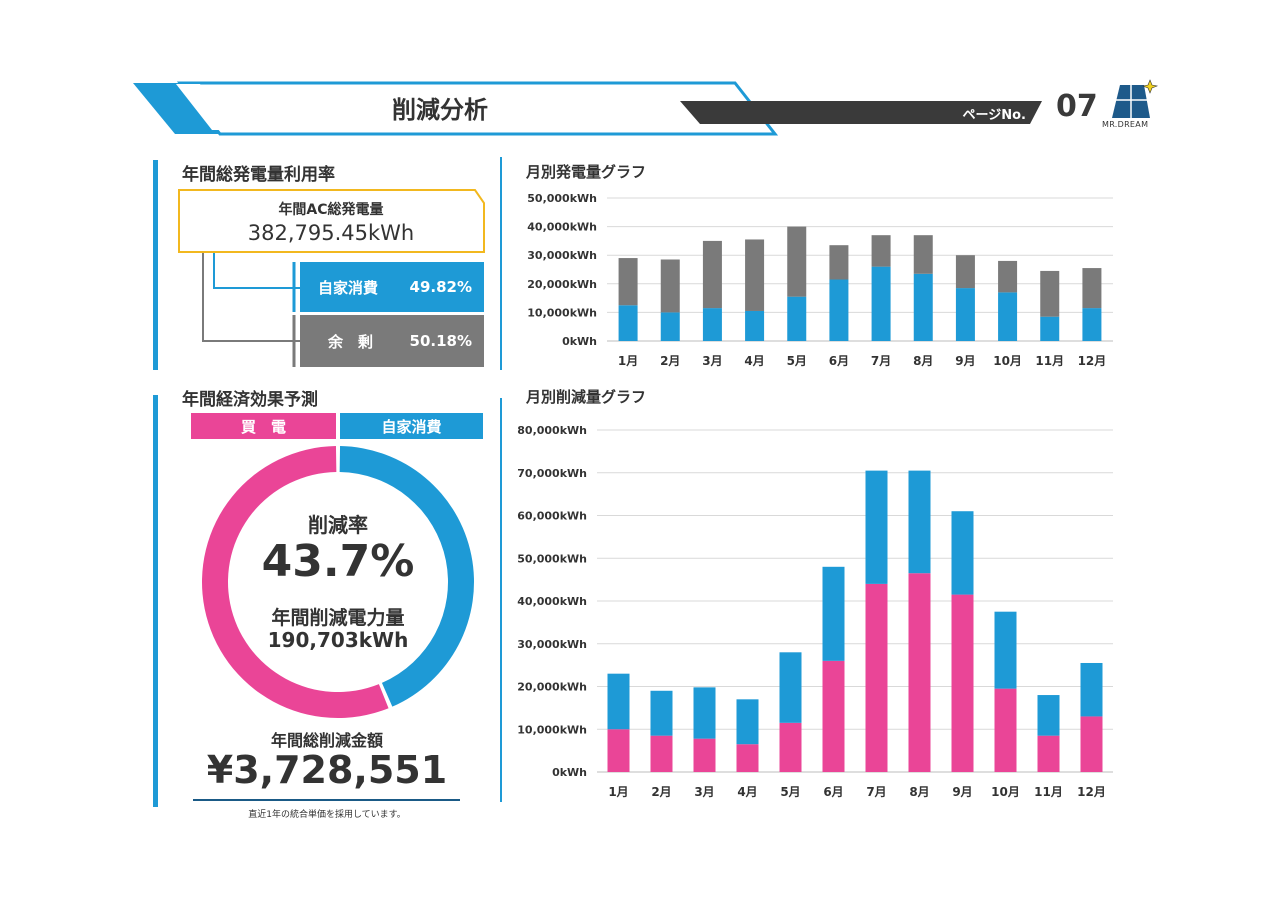  Describe the element at coordinates (1077, 106) in the screenshot. I see `page-number: 07` at that location.